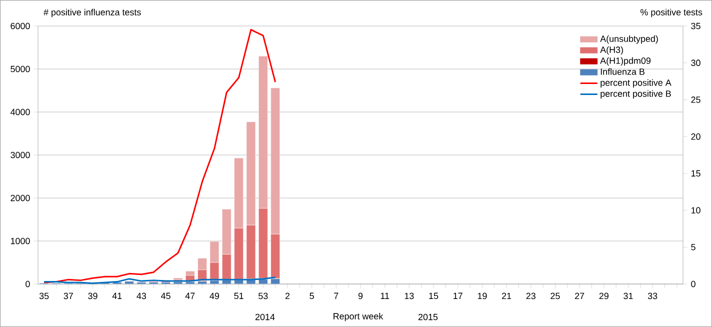  What do you see at coordinates (20, 112) in the screenshot?
I see `y-tick-label: 4000` at bounding box center [20, 112].